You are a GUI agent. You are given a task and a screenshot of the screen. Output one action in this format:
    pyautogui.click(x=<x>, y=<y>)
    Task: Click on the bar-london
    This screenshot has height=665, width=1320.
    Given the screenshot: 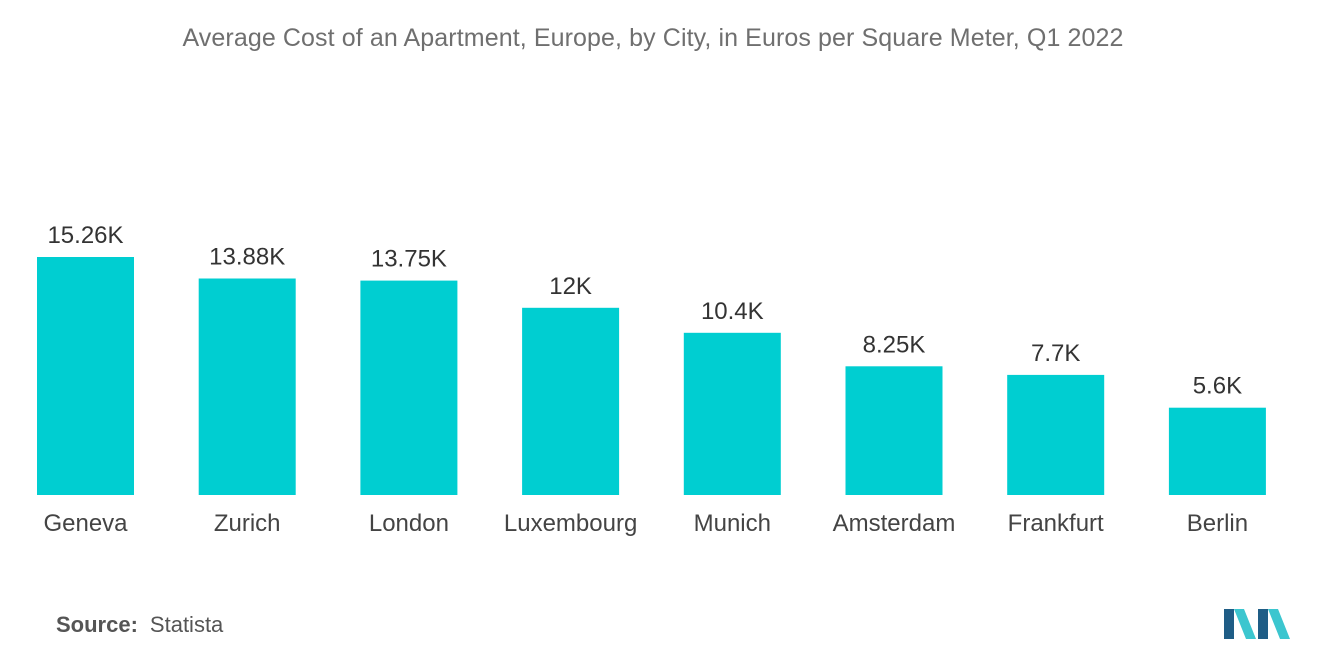 What is the action you would take?
    pyautogui.click(x=409, y=387)
    